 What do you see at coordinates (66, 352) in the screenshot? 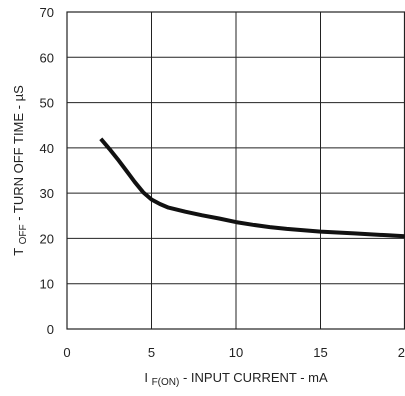
I see `x-tick-label-0: 0` at bounding box center [66, 352].